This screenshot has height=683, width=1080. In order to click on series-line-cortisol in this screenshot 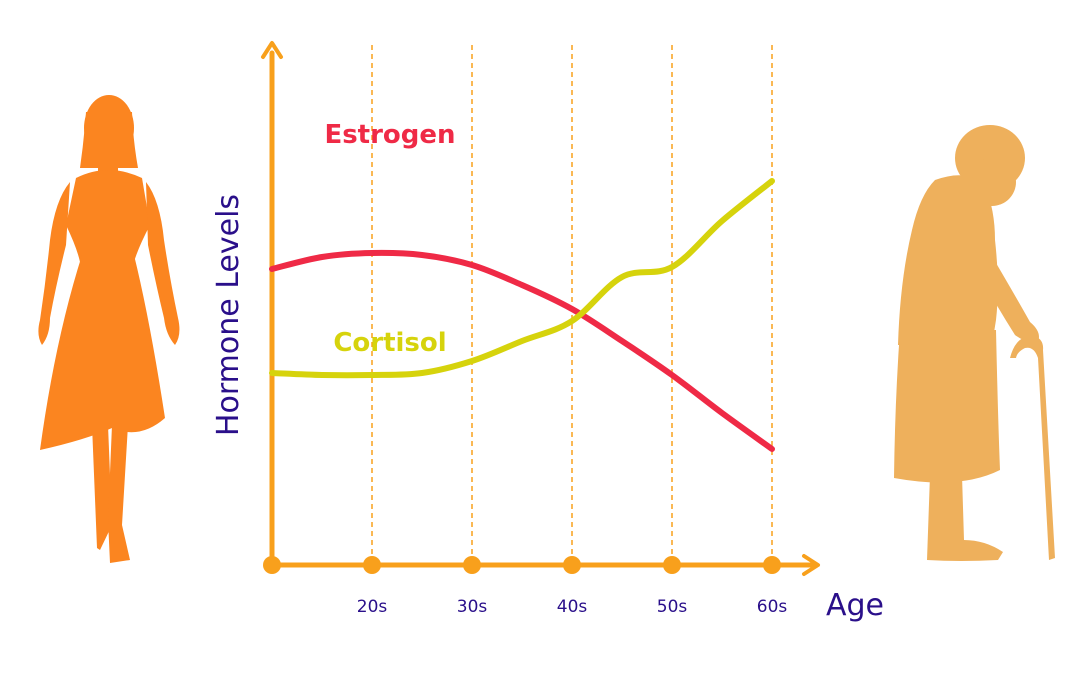, I will do `click(522, 278)`.